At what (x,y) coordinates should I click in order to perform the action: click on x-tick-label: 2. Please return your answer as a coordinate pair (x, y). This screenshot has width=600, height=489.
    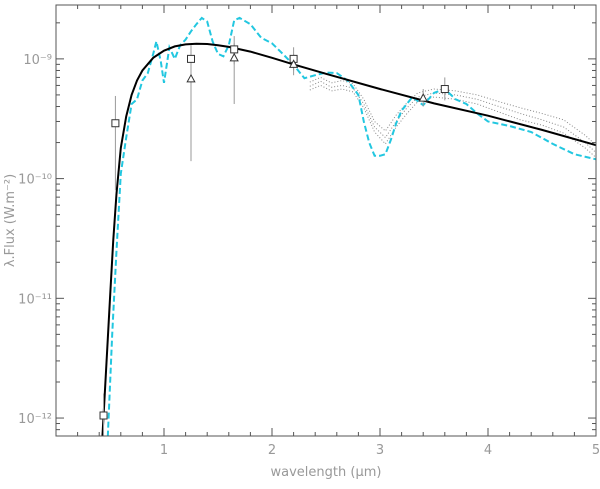
    Looking at the image, I should click on (272, 450).